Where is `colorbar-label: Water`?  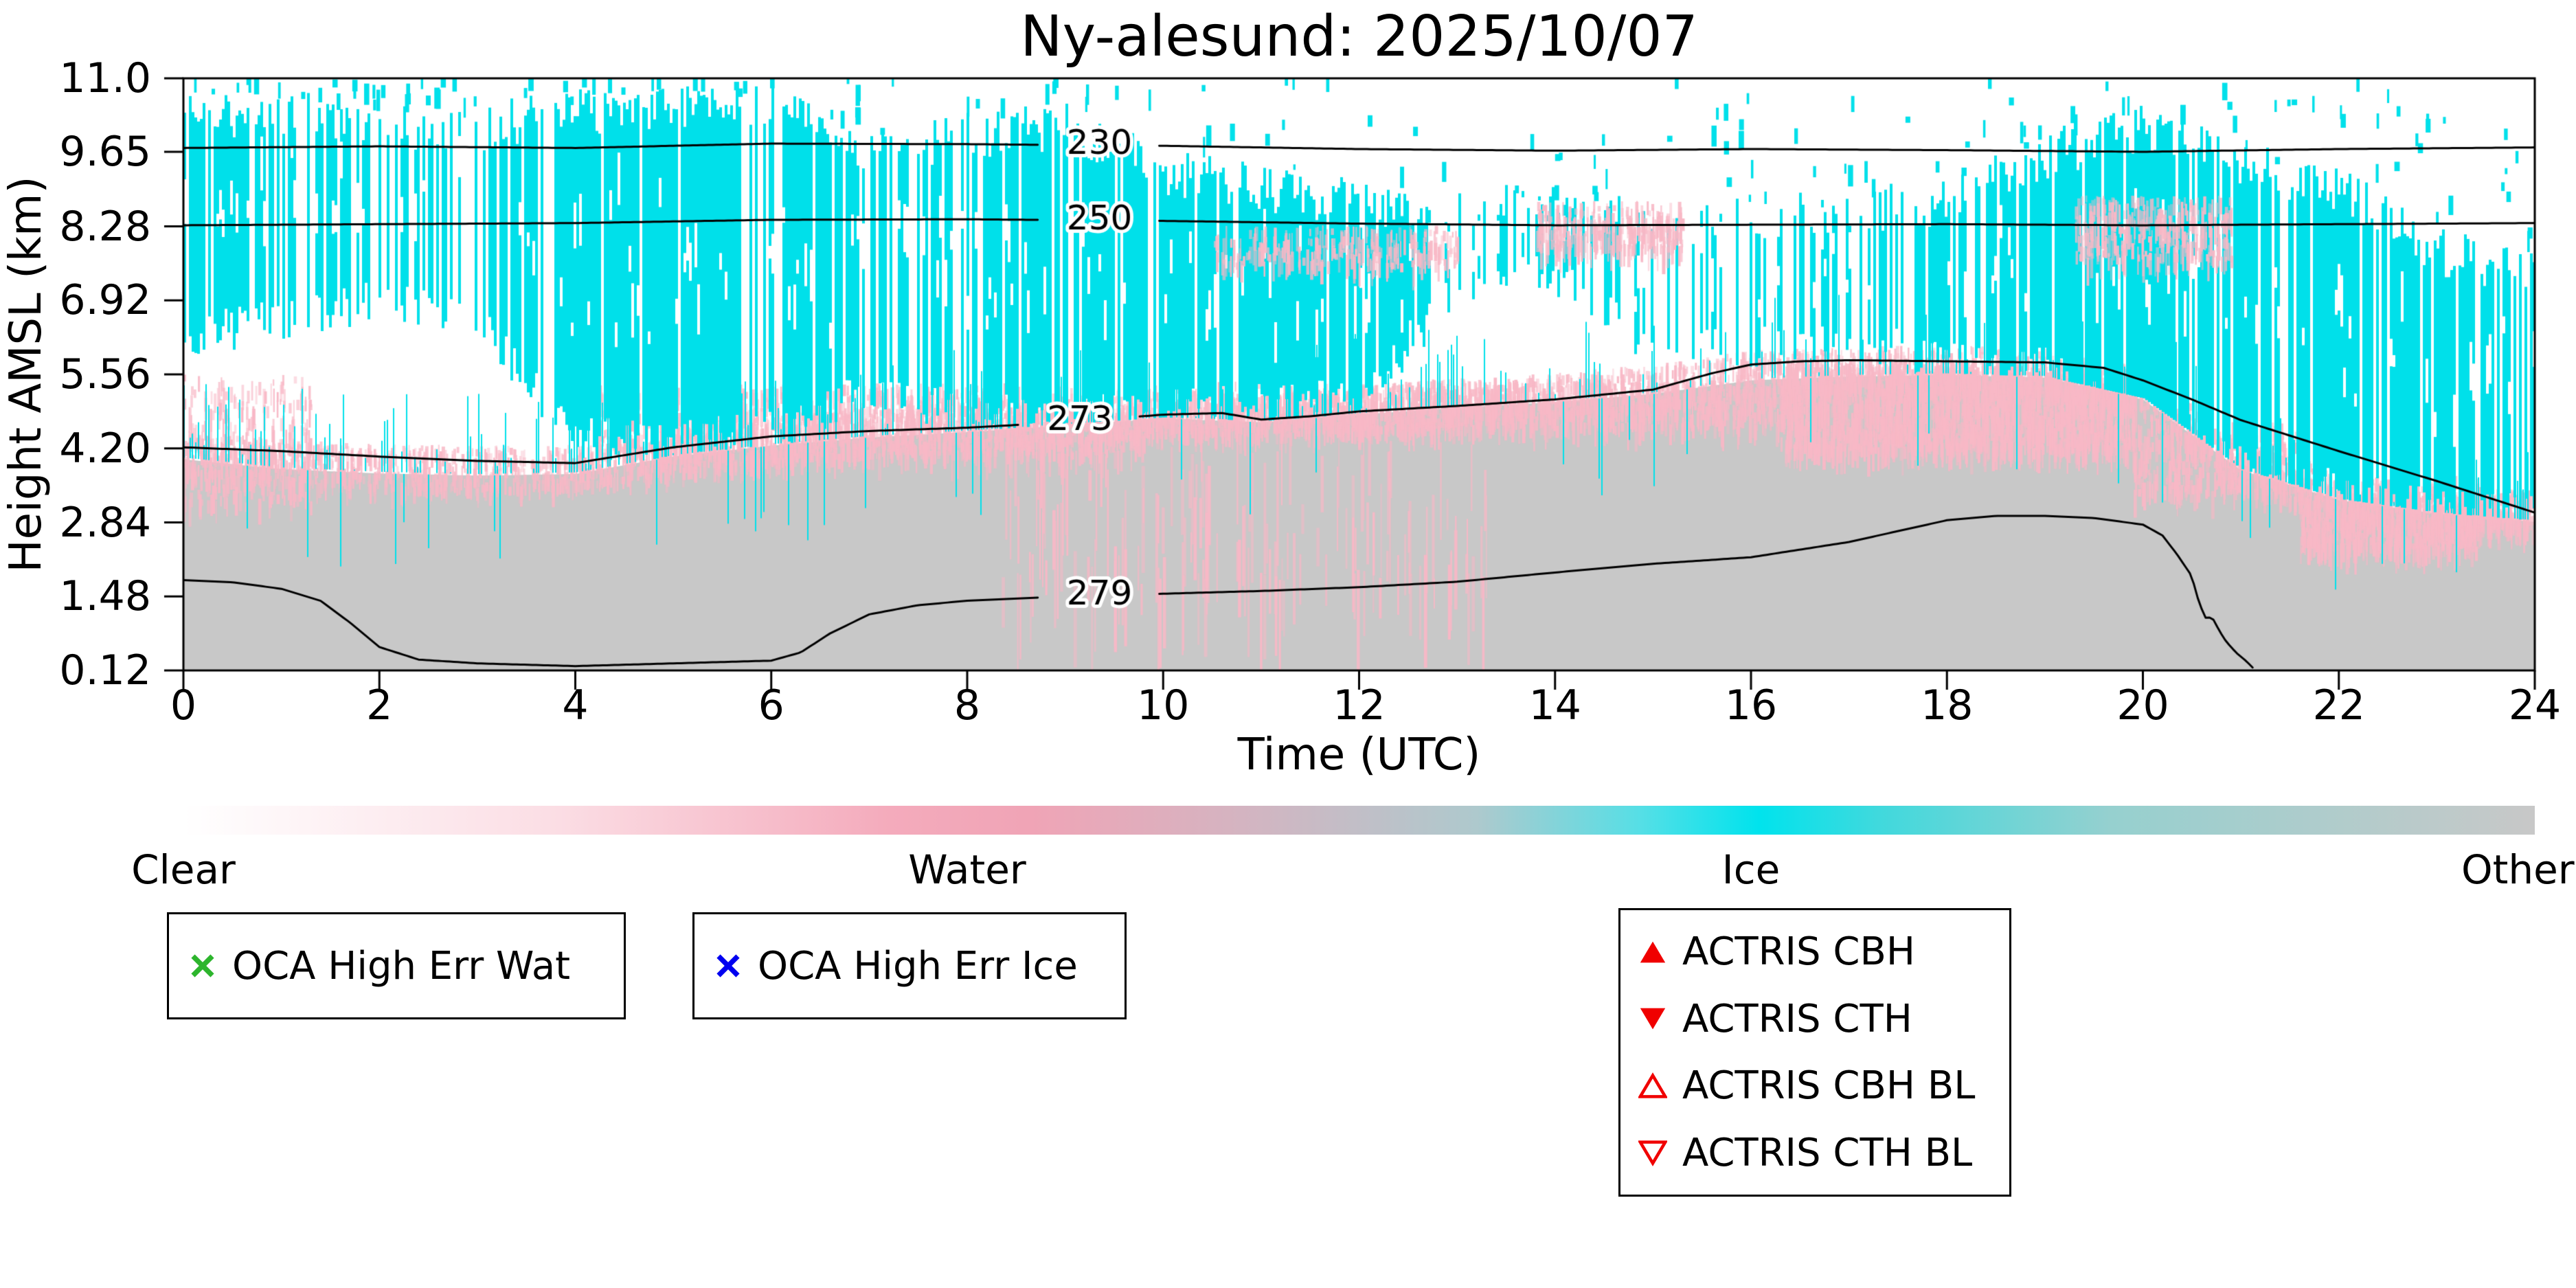 colorbar-label: Water is located at coordinates (967, 869).